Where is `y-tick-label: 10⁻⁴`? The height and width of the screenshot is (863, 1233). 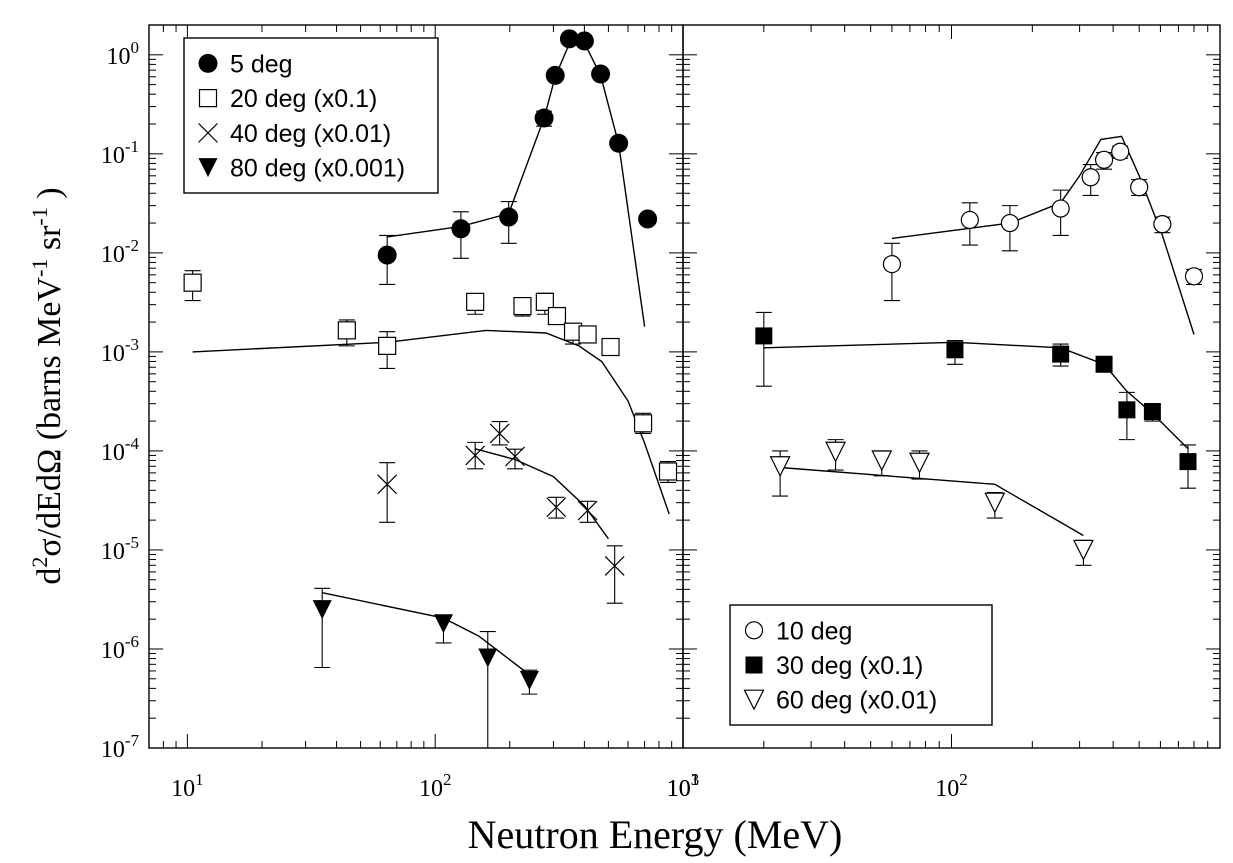 y-tick-label: 10⁻⁴ is located at coordinates (120, 450).